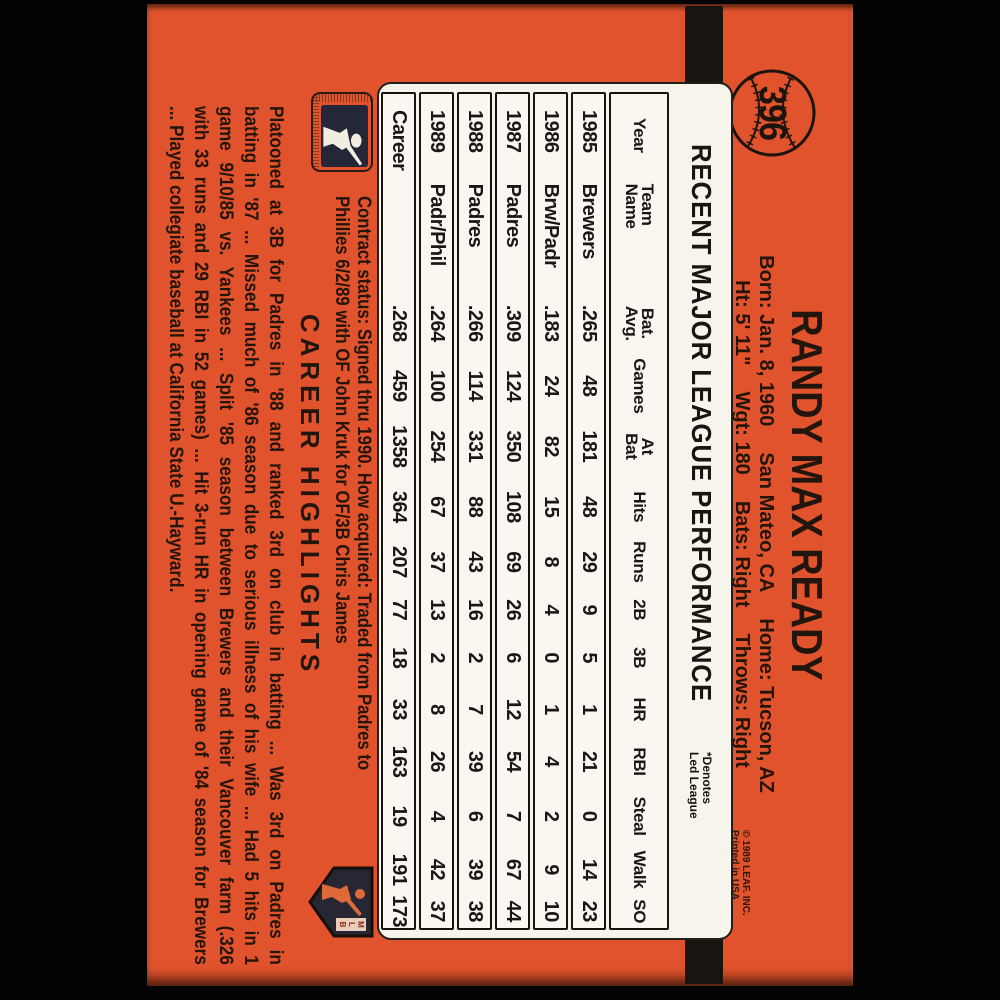  Describe the element at coordinates (399, 761) in the screenshot. I see `stats-cell: 163` at that location.